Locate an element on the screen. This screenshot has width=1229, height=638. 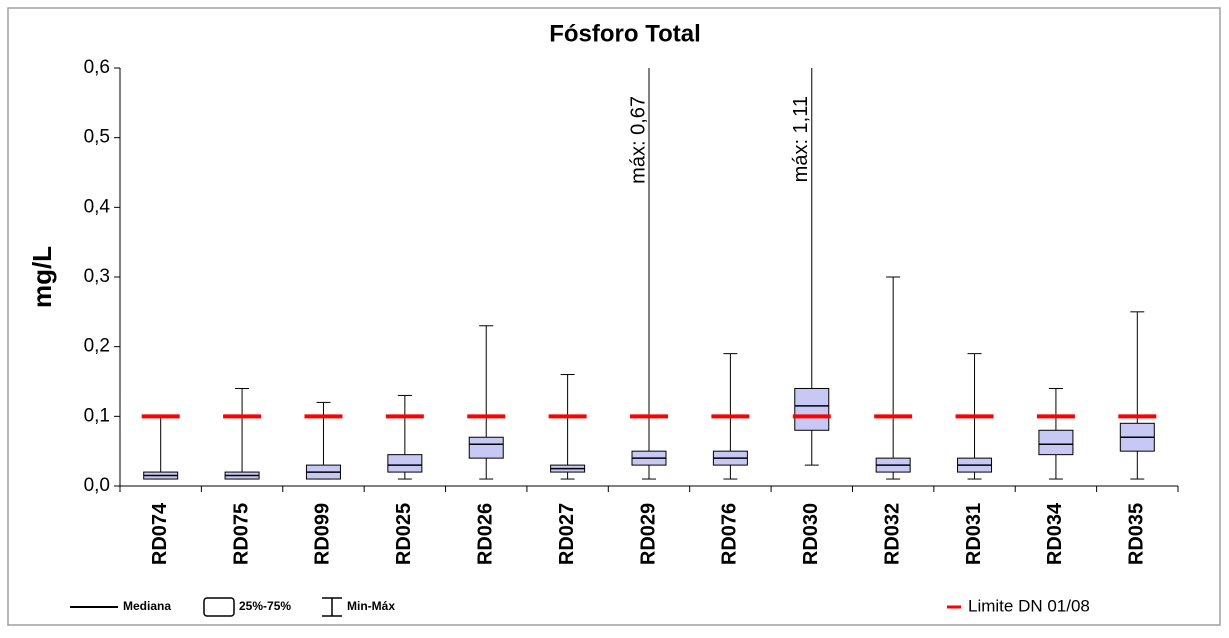
y-tick-label: 0,3 is located at coordinates (97, 276).